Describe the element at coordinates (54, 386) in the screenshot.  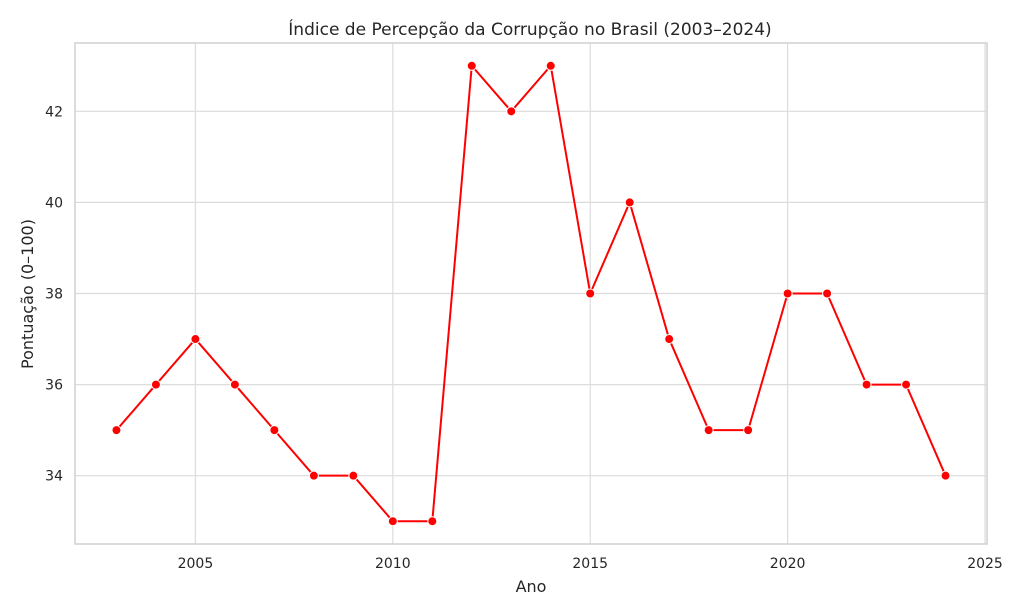
I see `y-tick-label: 36` at that location.